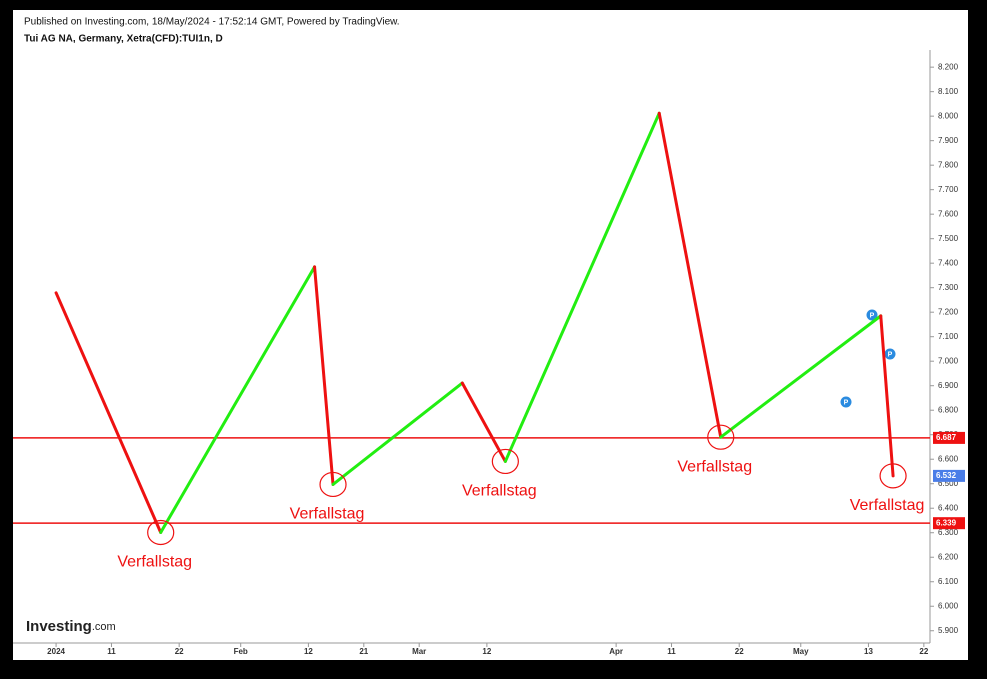 The width and height of the screenshot is (987, 679). I want to click on logo-suffix: .com, so click(104, 627).